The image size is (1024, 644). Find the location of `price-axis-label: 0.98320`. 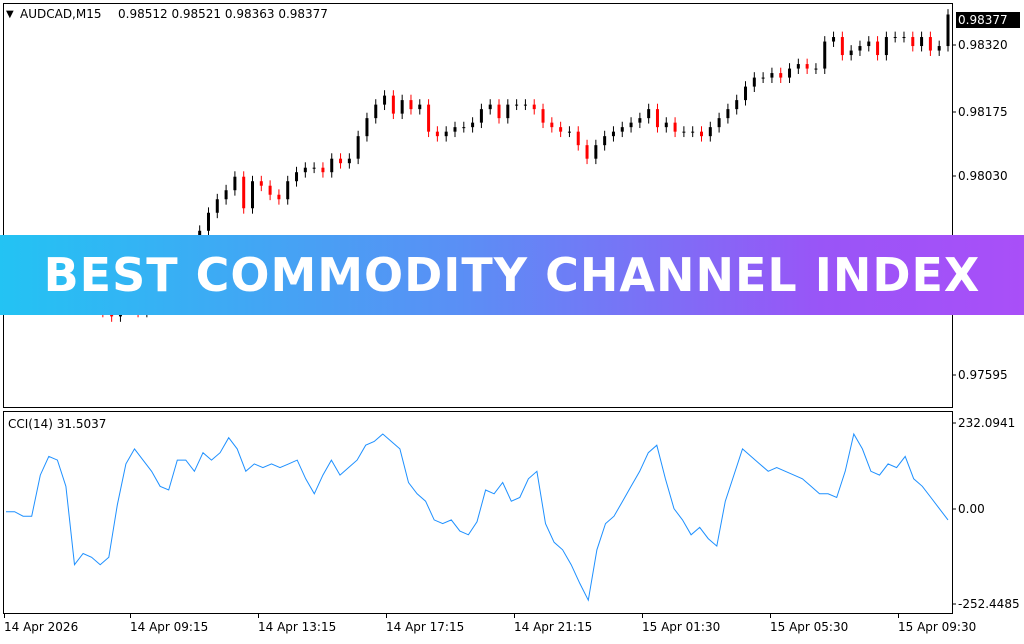

price-axis-label: 0.98320 is located at coordinates (983, 45).